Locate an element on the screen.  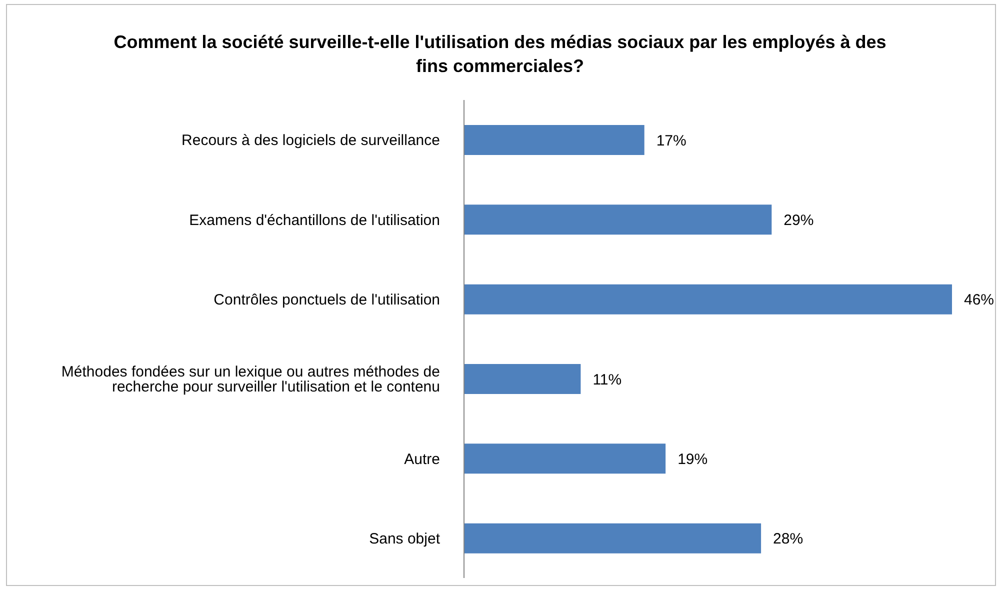
y-tick-label: Contrôles ponctuels de l'utilisation is located at coordinates (327, 299).